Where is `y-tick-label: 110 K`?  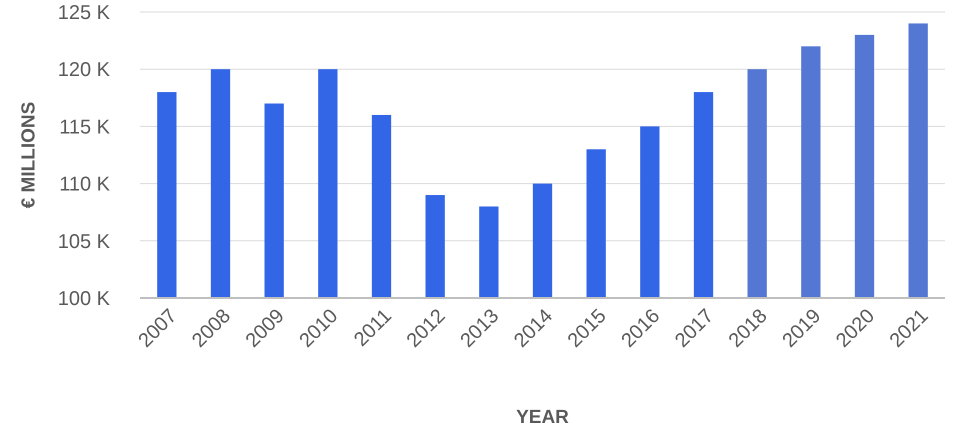 y-tick-label: 110 K is located at coordinates (85, 185).